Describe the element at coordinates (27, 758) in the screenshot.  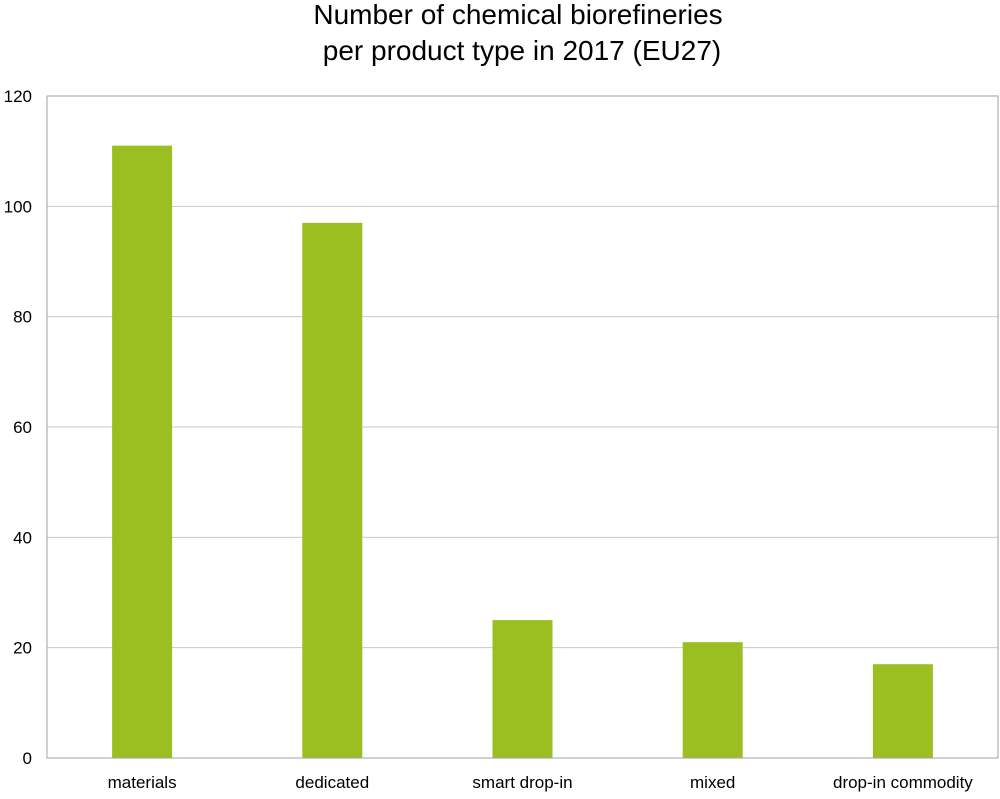
I see `y-tick-label: 0` at that location.